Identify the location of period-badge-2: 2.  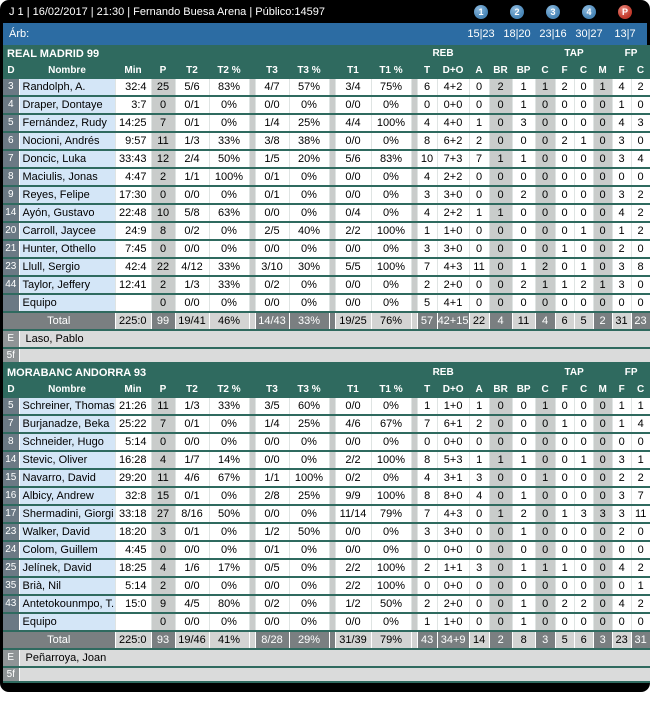
(517, 11).